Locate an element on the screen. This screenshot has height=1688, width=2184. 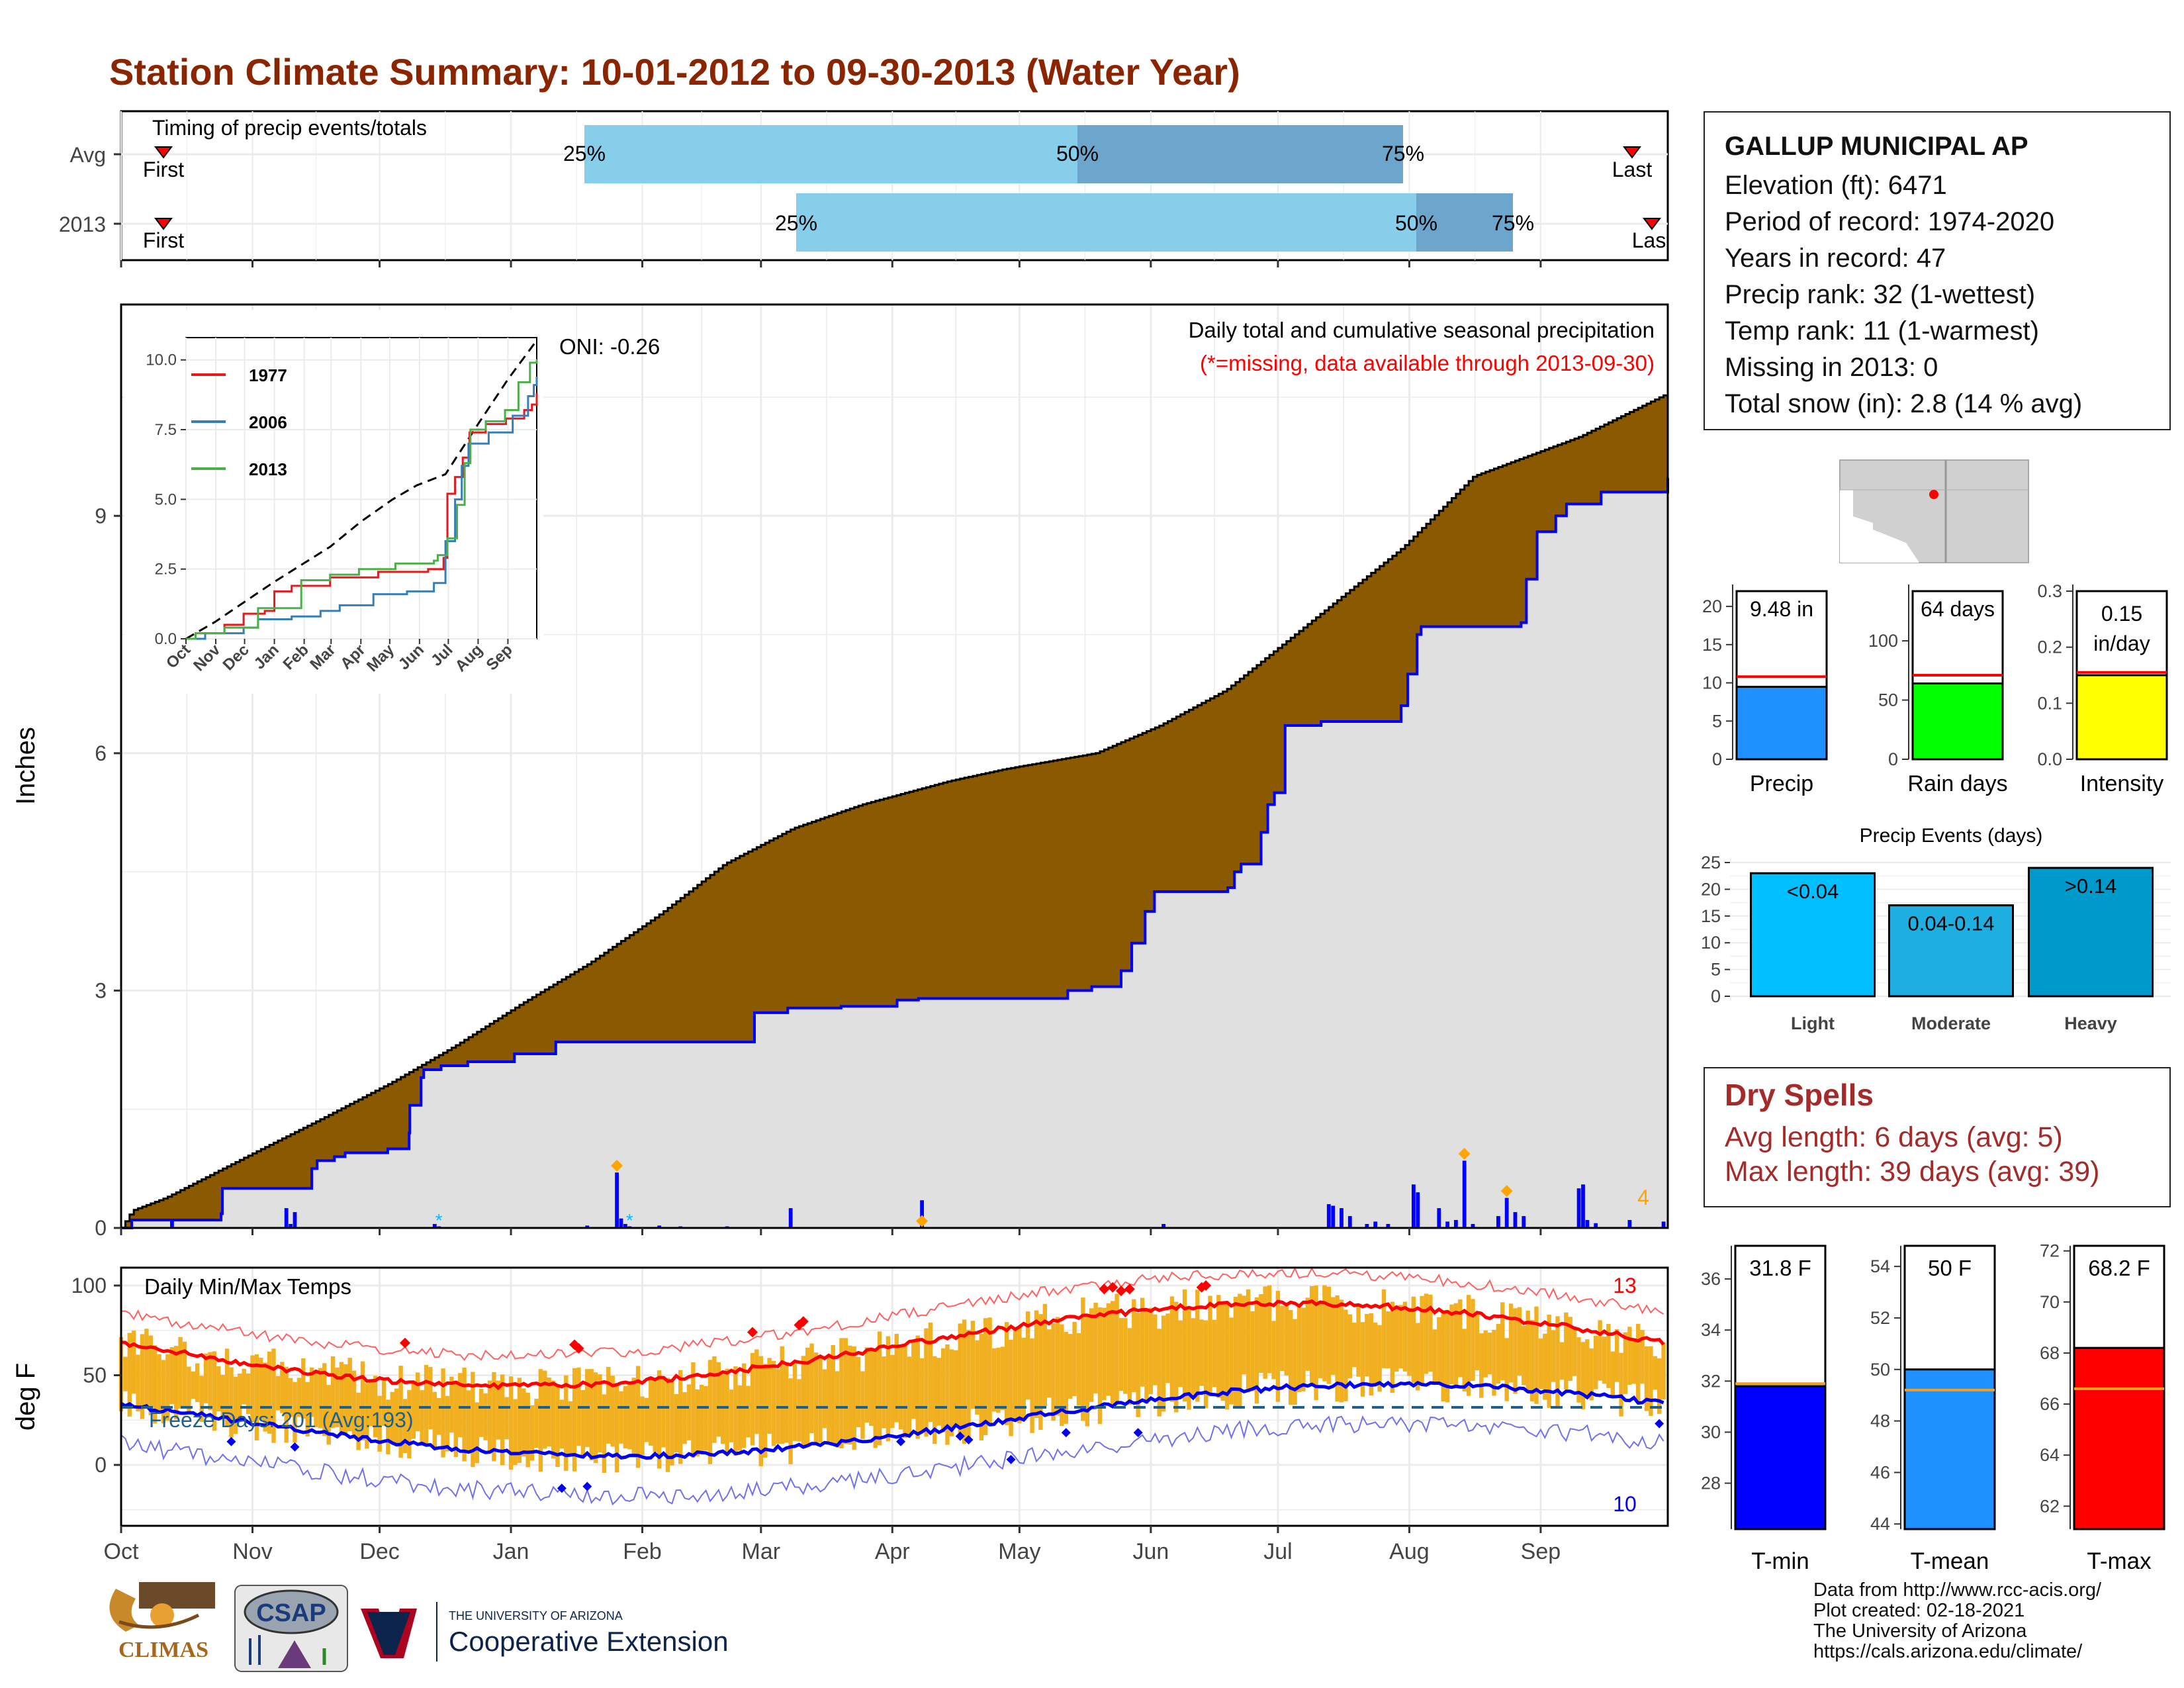
record-low-marker is located at coordinates (1066, 1433).